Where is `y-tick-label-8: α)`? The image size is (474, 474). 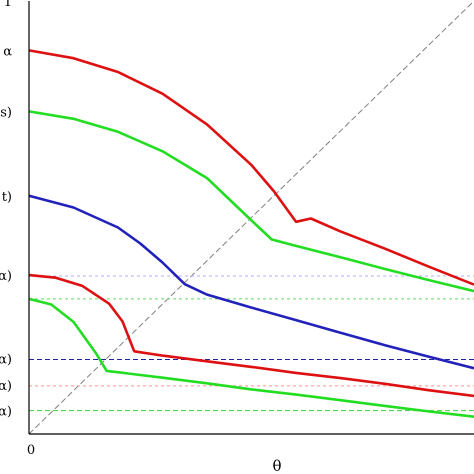 y-tick-label-8: α) is located at coordinates (6, 412).